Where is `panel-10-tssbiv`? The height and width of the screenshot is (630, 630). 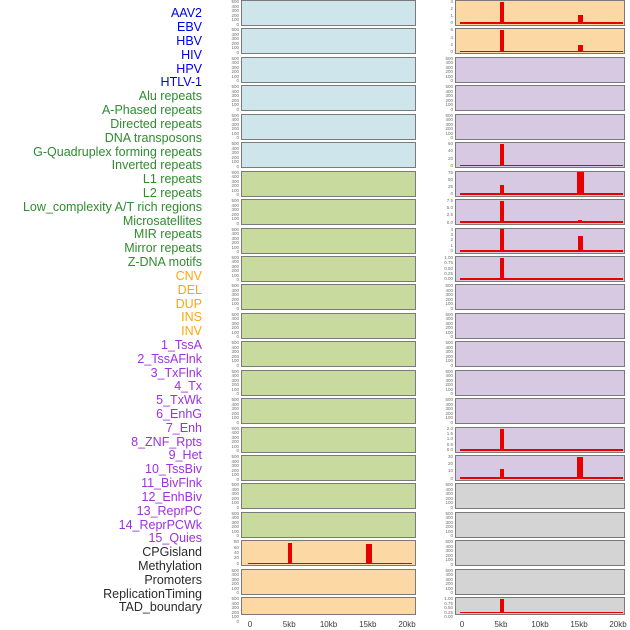
panel-10-tssbiv is located at coordinates (540, 325).